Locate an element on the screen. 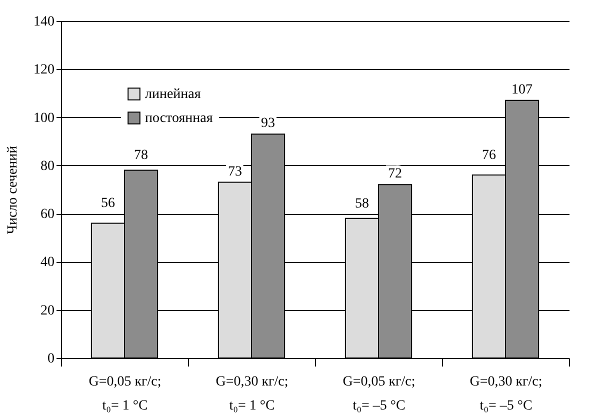 The image size is (608, 413). x-tick-label: G=0,05 кг/с; t₀= –5 °C is located at coordinates (379, 393).